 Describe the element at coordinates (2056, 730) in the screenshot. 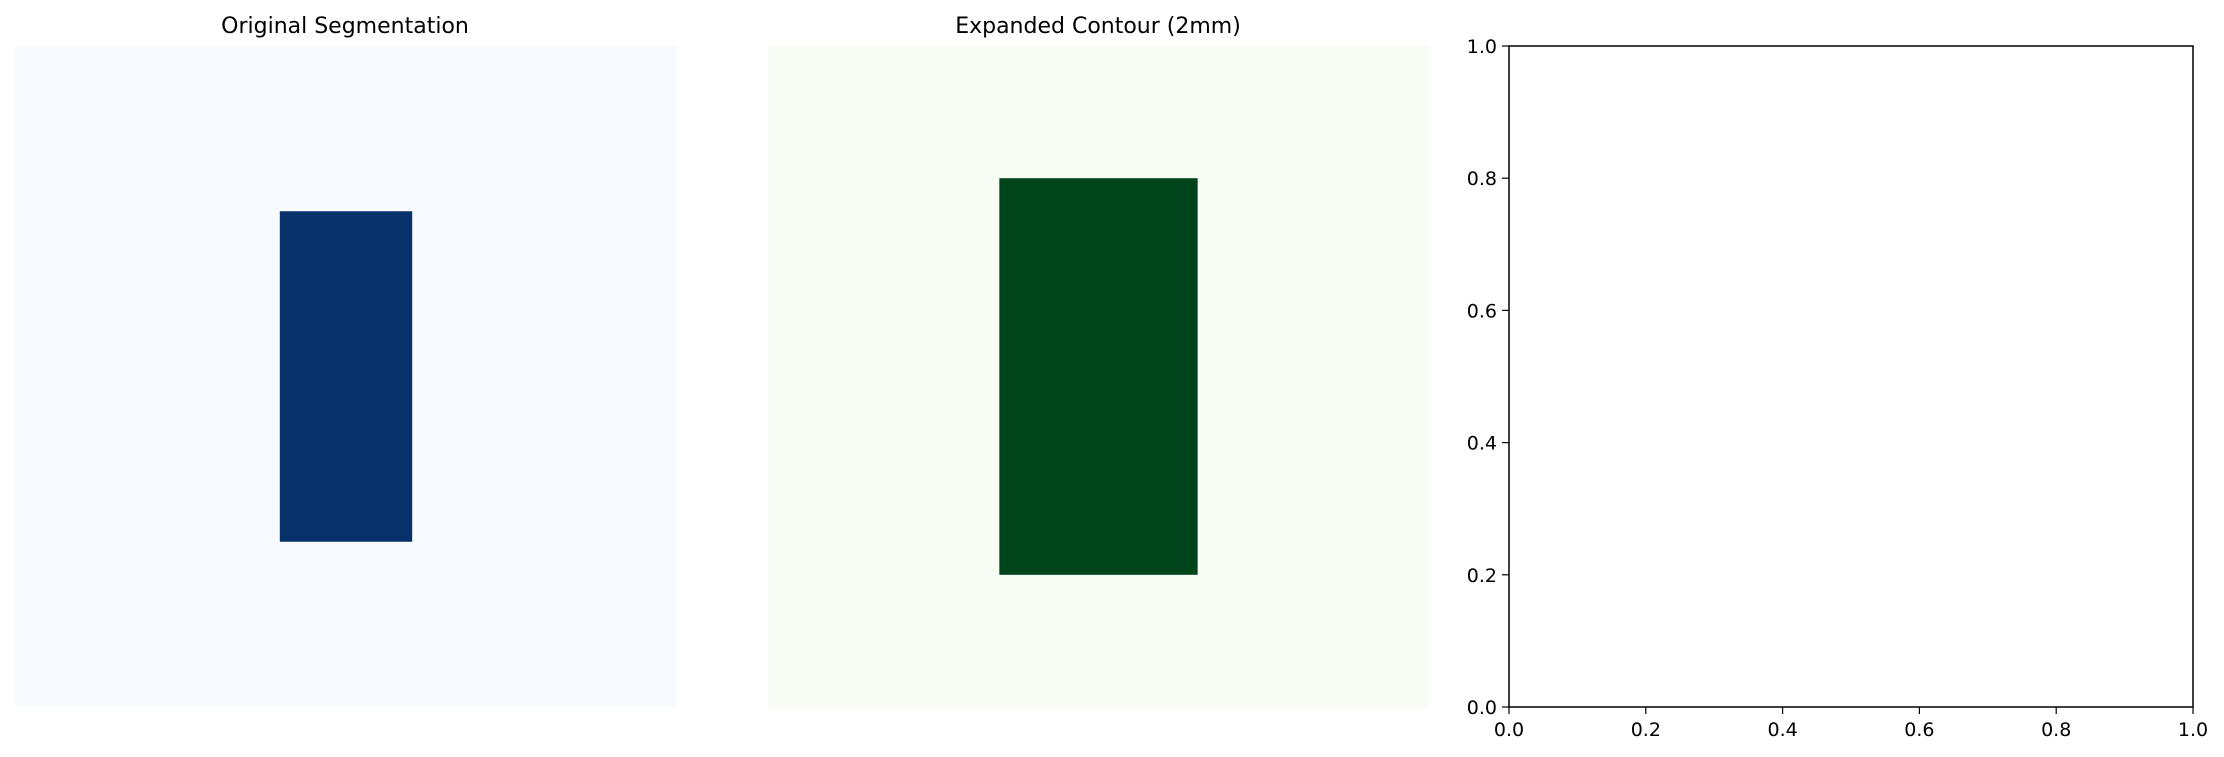

I see `x-tick-label: 0.8` at that location.